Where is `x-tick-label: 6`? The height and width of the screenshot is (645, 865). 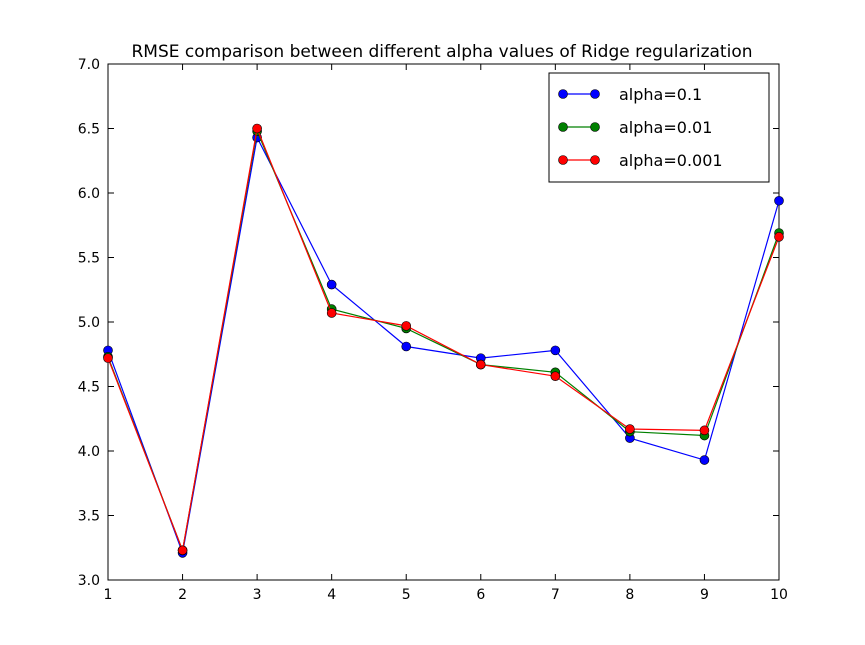
x-tick-label: 6 is located at coordinates (480, 595).